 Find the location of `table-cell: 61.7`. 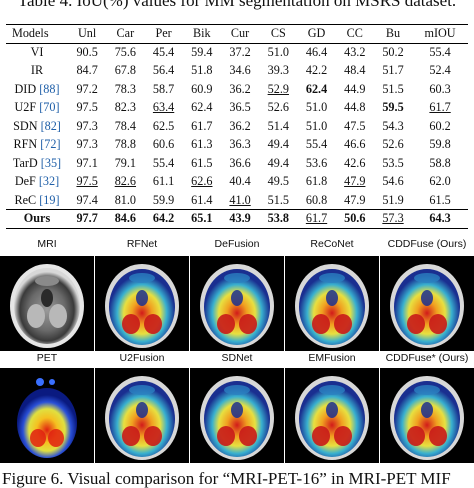

table-cell: 61.7 is located at coordinates (440, 107).